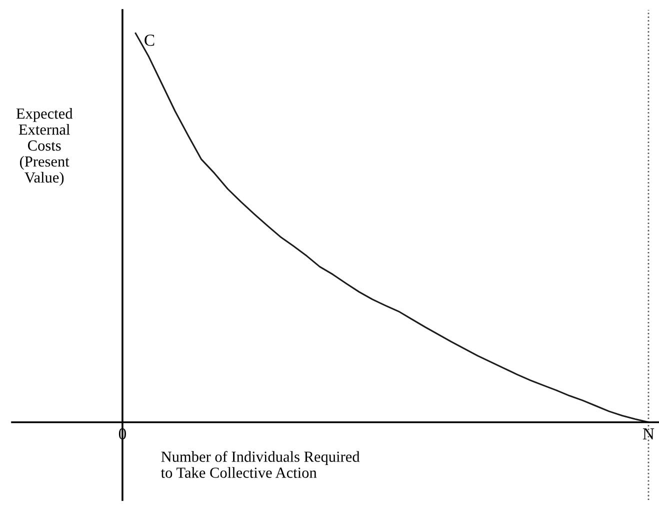 Image resolution: width=659 pixels, height=506 pixels. Describe the element at coordinates (648, 434) in the screenshot. I see `x-tick-label: N` at that location.